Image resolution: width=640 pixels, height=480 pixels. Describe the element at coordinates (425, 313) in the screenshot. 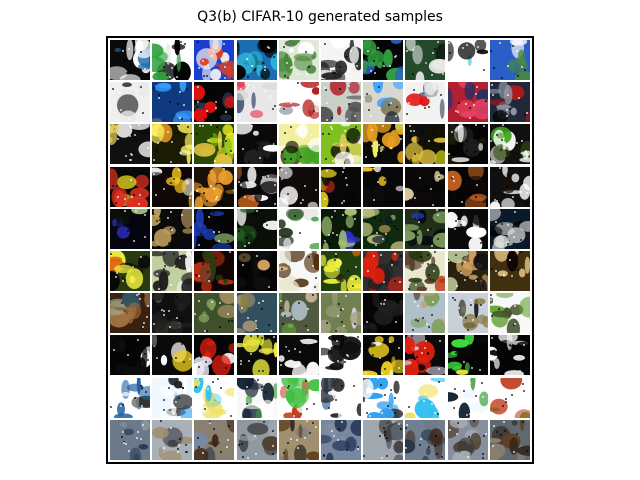

I see `sample-image-r7-c8` at that location.